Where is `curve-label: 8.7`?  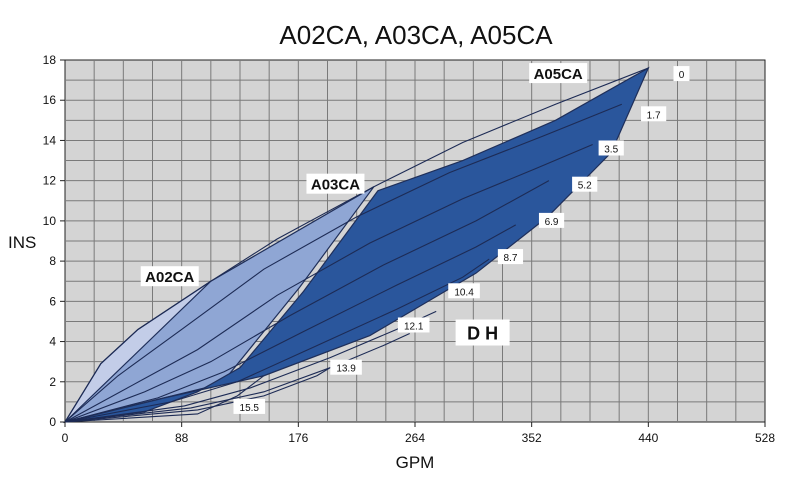 curve-label: 8.7 is located at coordinates (511, 258).